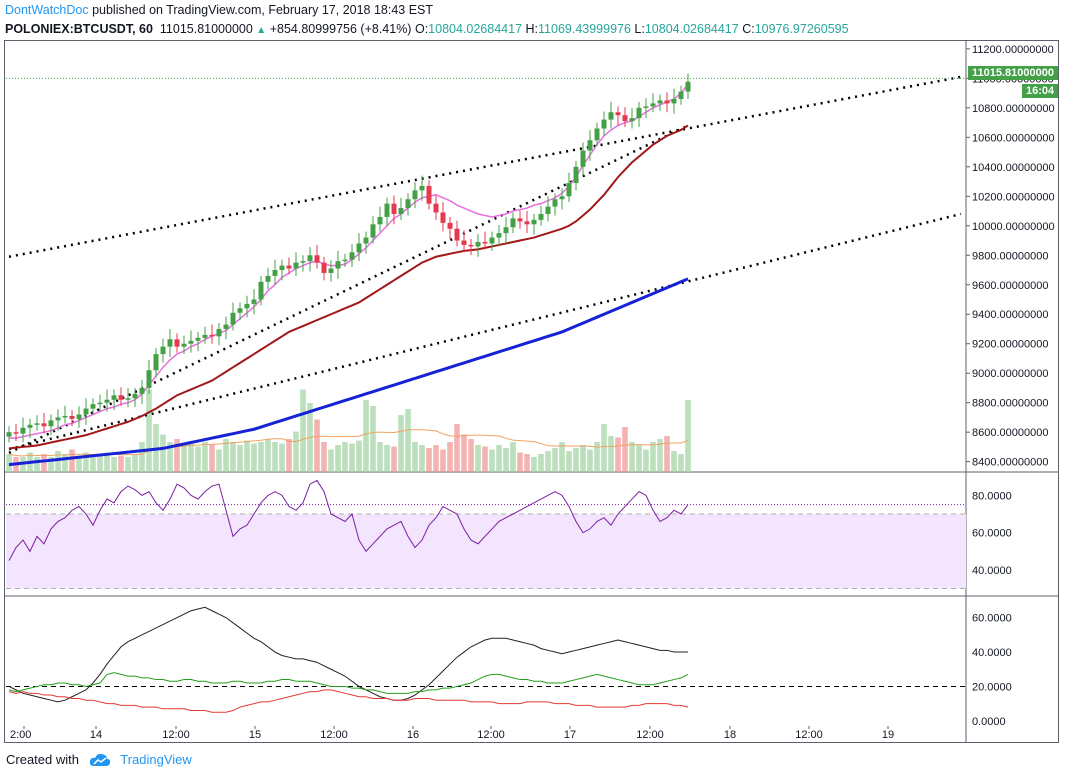  Describe the element at coordinates (1010, 286) in the screenshot. I see `price-tick-label: 9600.00000000` at that location.